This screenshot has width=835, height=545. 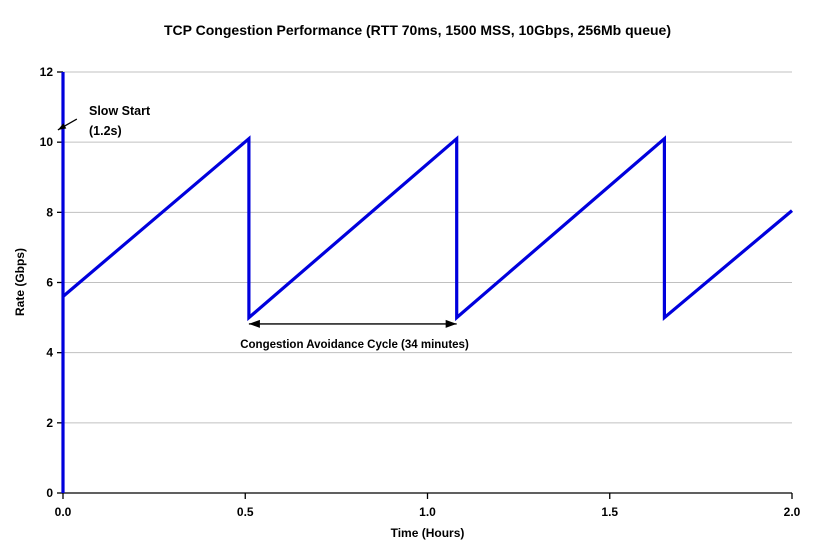 I want to click on y-tick-label: 0, so click(x=49, y=493).